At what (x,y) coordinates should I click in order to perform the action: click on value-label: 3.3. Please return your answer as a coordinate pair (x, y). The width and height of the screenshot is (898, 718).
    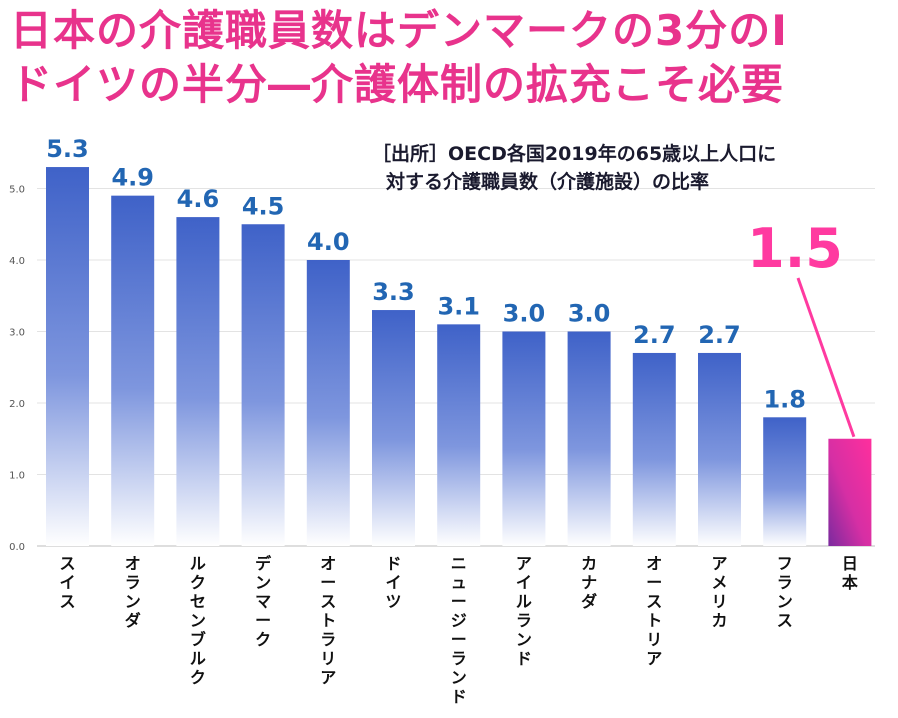
    Looking at the image, I should click on (393, 292).